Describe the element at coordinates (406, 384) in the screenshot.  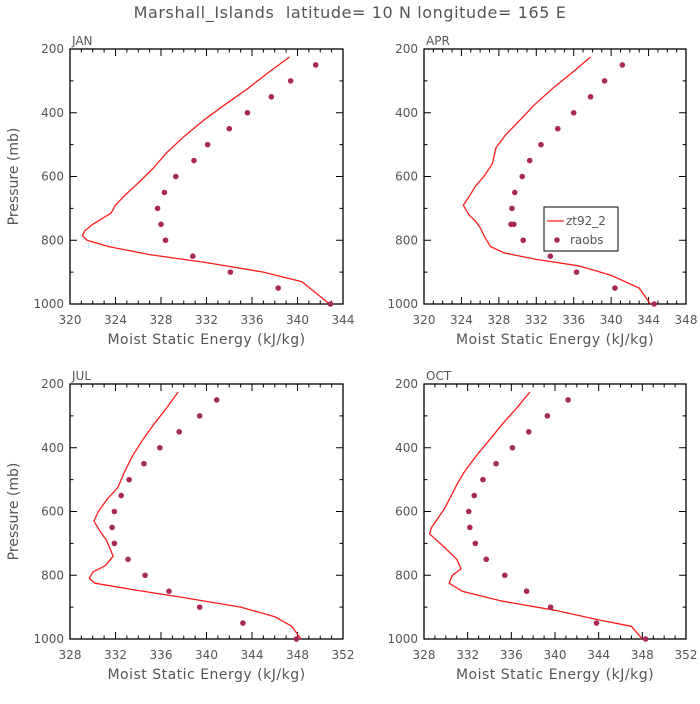
I see `y-tick-label: 200` at that location.